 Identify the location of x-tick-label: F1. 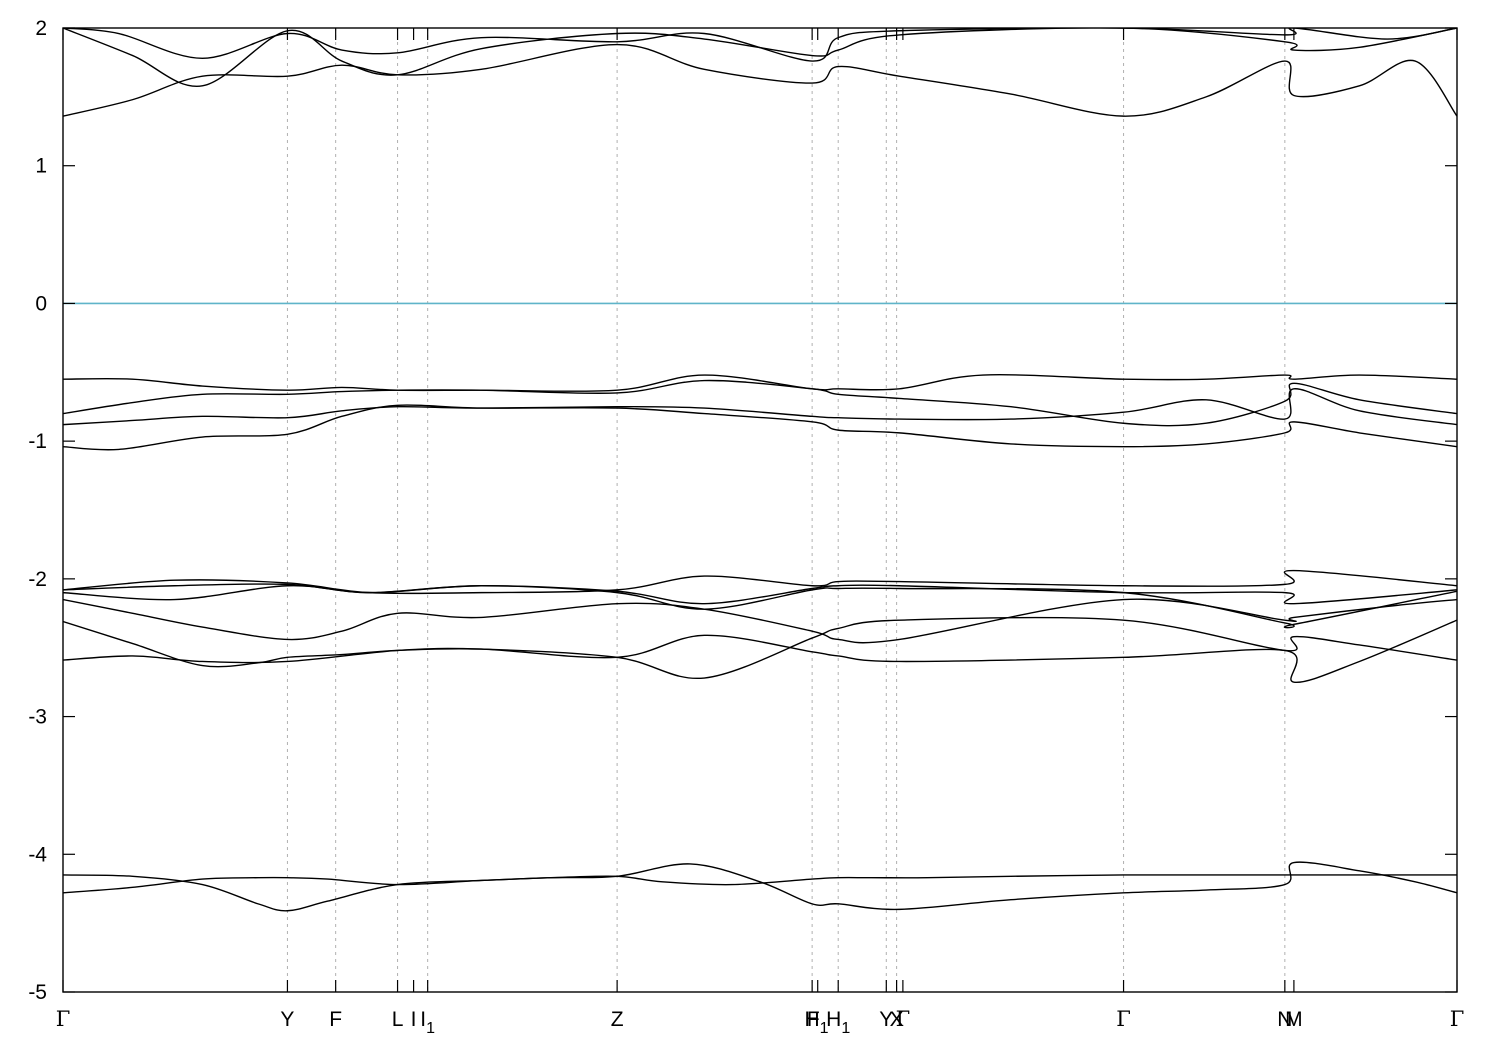
(818, 1022).